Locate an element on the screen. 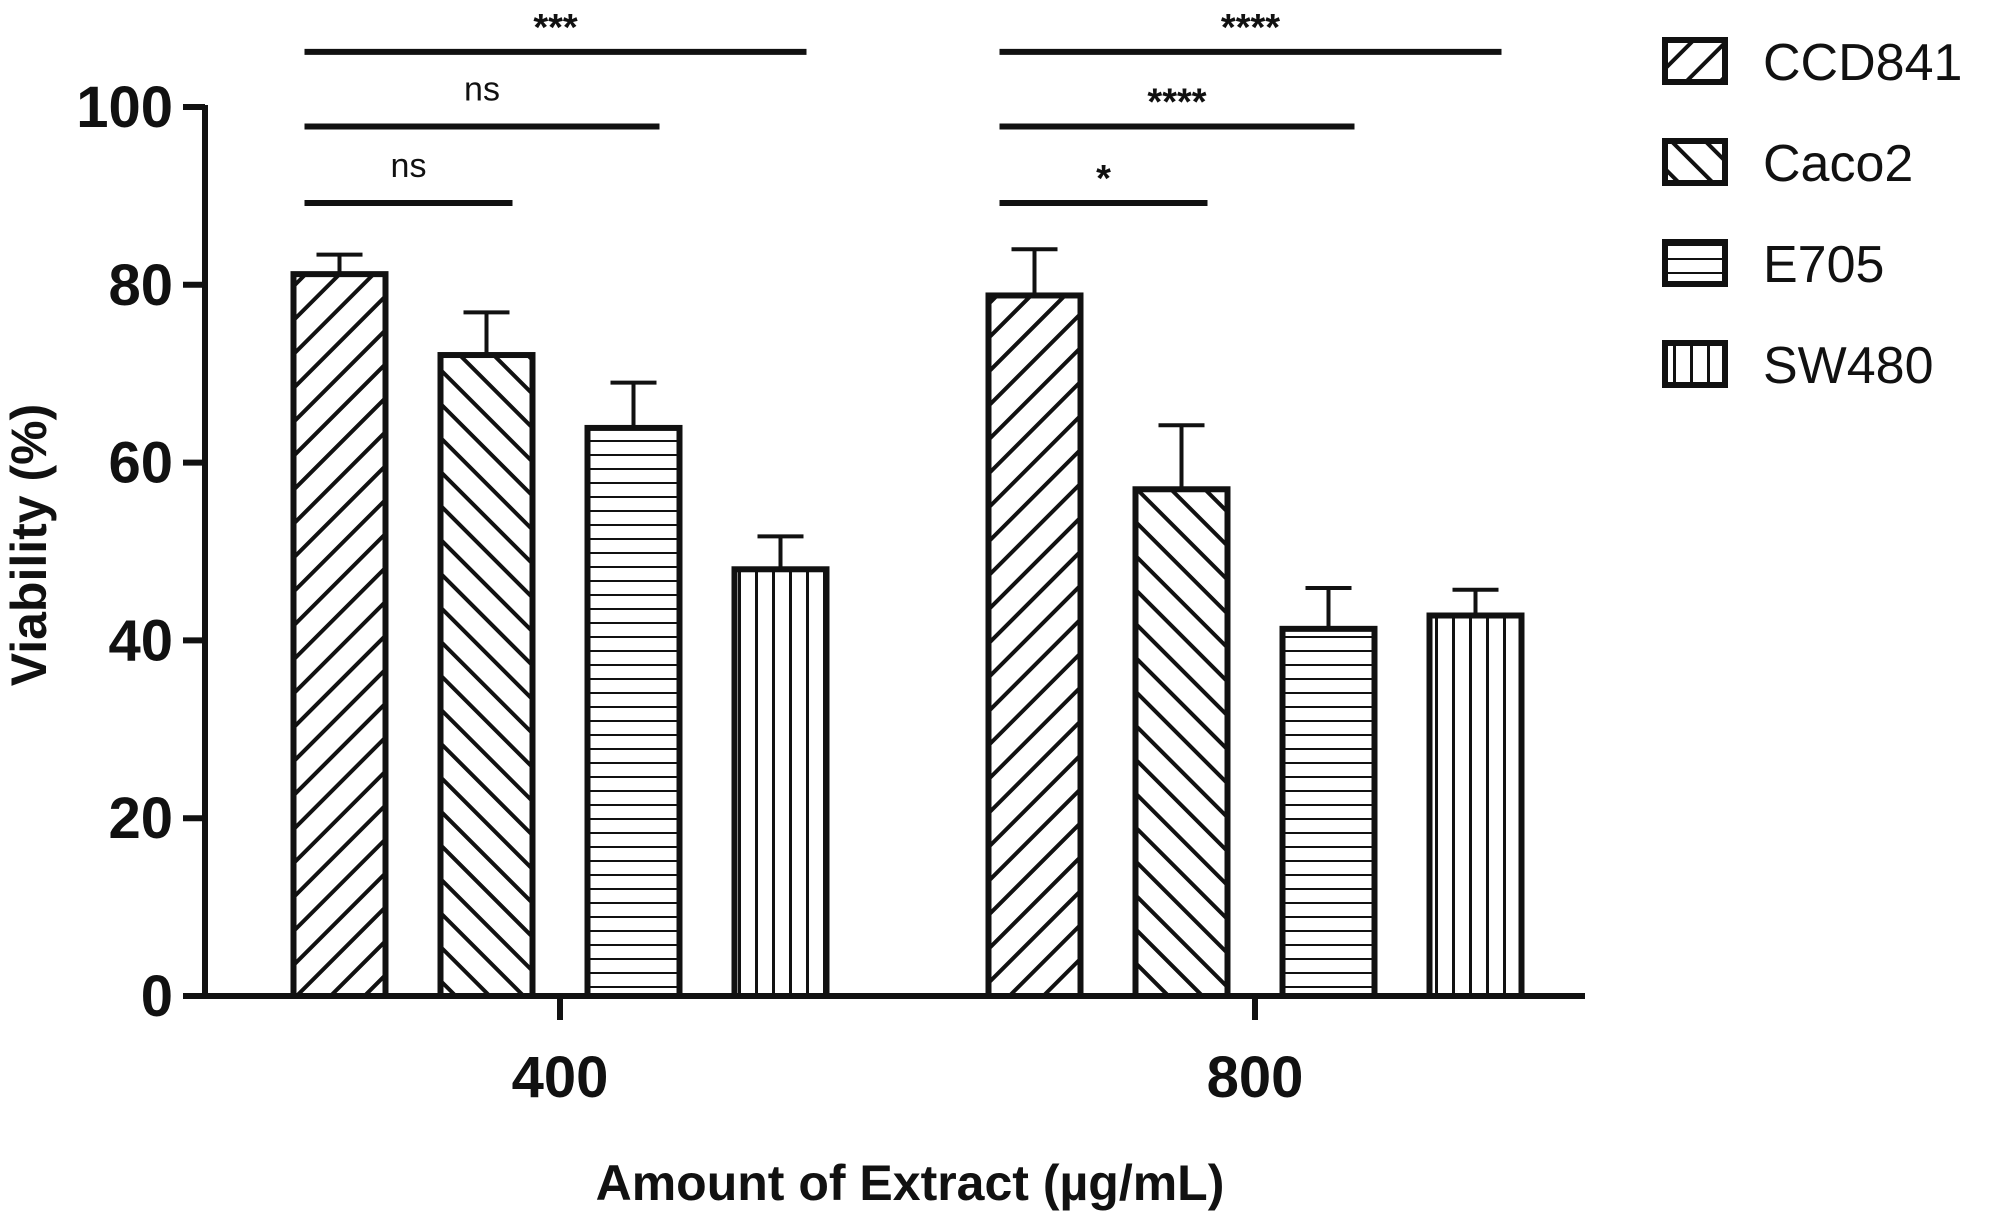 The height and width of the screenshot is (1225, 1995). legend-swatch-caco2 is located at coordinates (1695, 162).